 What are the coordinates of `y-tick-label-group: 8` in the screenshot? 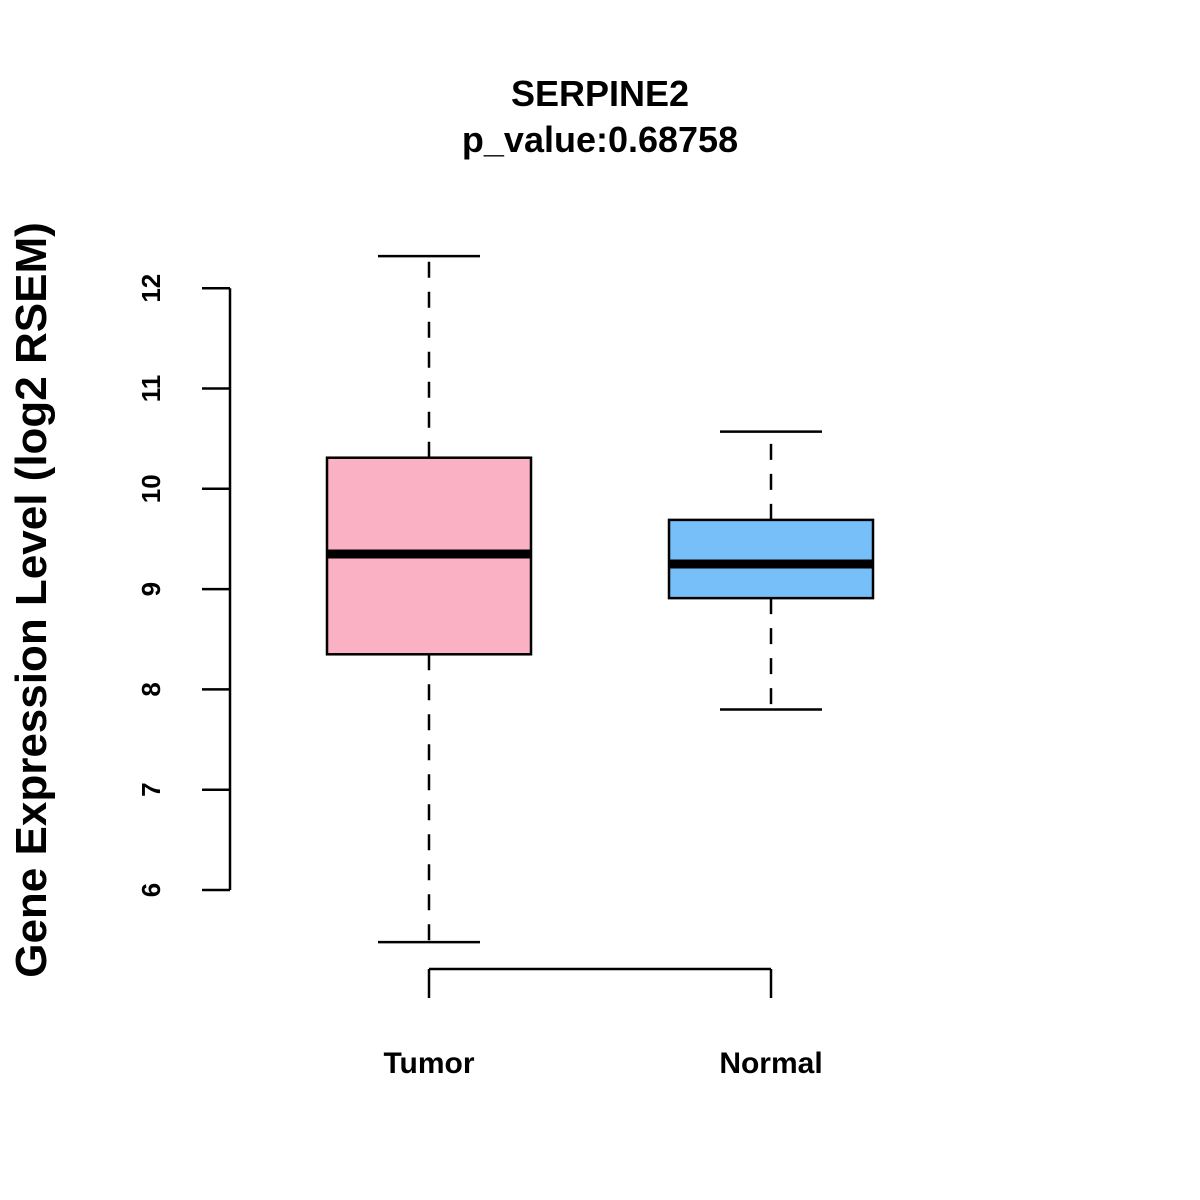 It's located at (151, 689).